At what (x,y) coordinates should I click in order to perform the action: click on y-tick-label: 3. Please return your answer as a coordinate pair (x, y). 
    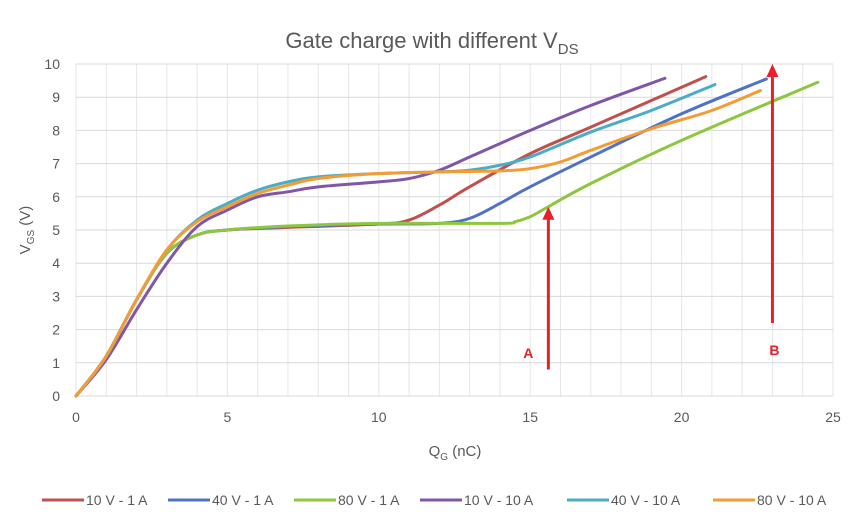
    Looking at the image, I should click on (56, 296).